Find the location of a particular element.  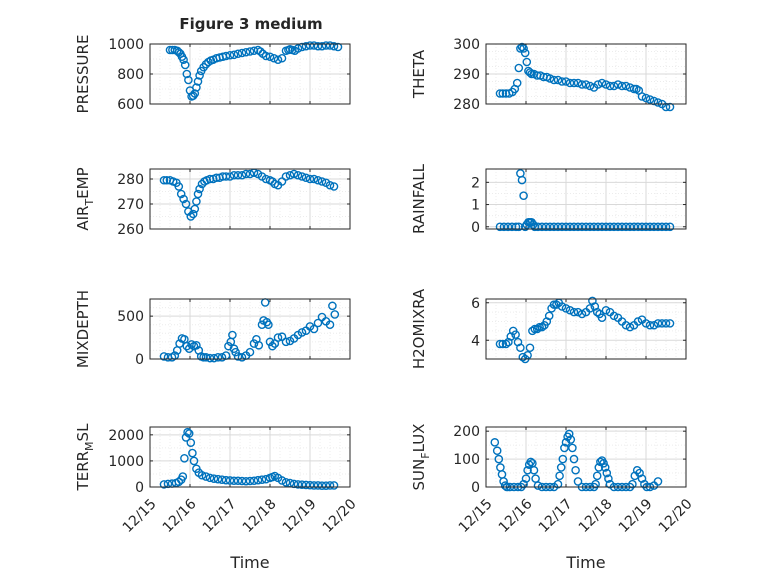

x-tick-labels: 12/15 12/16 12/17 12/18 12/19 12/20 is located at coordinates (576, 516).